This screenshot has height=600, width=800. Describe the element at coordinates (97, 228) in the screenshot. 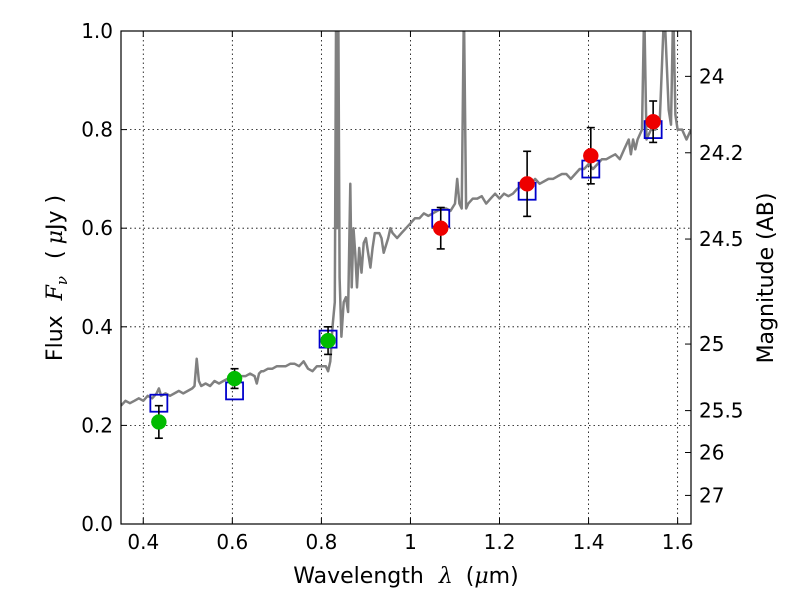

I see `y-tick-label: 0.6` at that location.